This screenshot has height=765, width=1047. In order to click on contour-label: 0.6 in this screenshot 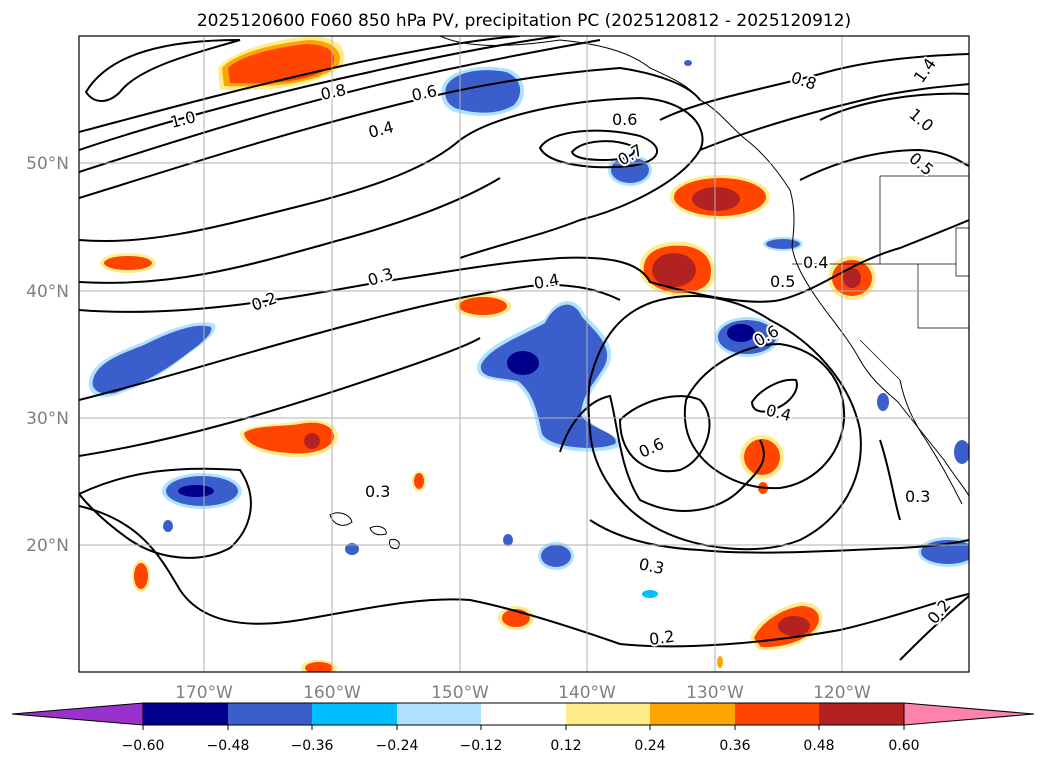, I will do `click(624, 119)`.